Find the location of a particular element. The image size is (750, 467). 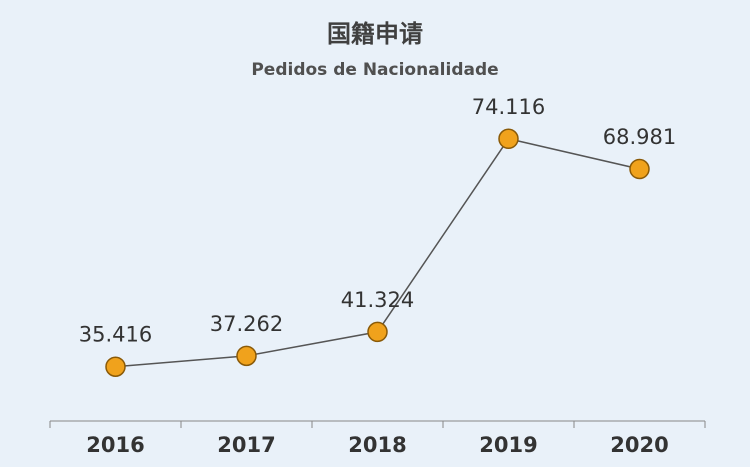

data-label: 35.416 is located at coordinates (115, 335).